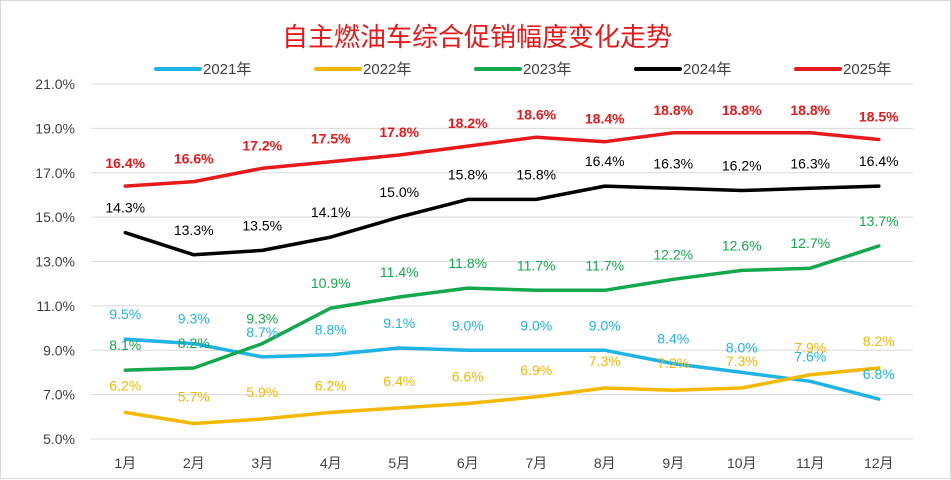  What do you see at coordinates (707, 69) in the screenshot?
I see `legend-label: 2024年` at bounding box center [707, 69].